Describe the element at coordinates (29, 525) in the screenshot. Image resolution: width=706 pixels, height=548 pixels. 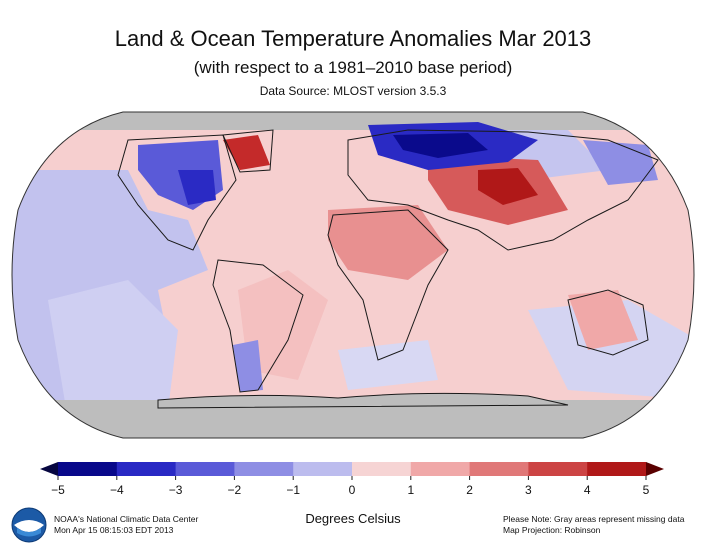
I see `noaa-logo` at that location.